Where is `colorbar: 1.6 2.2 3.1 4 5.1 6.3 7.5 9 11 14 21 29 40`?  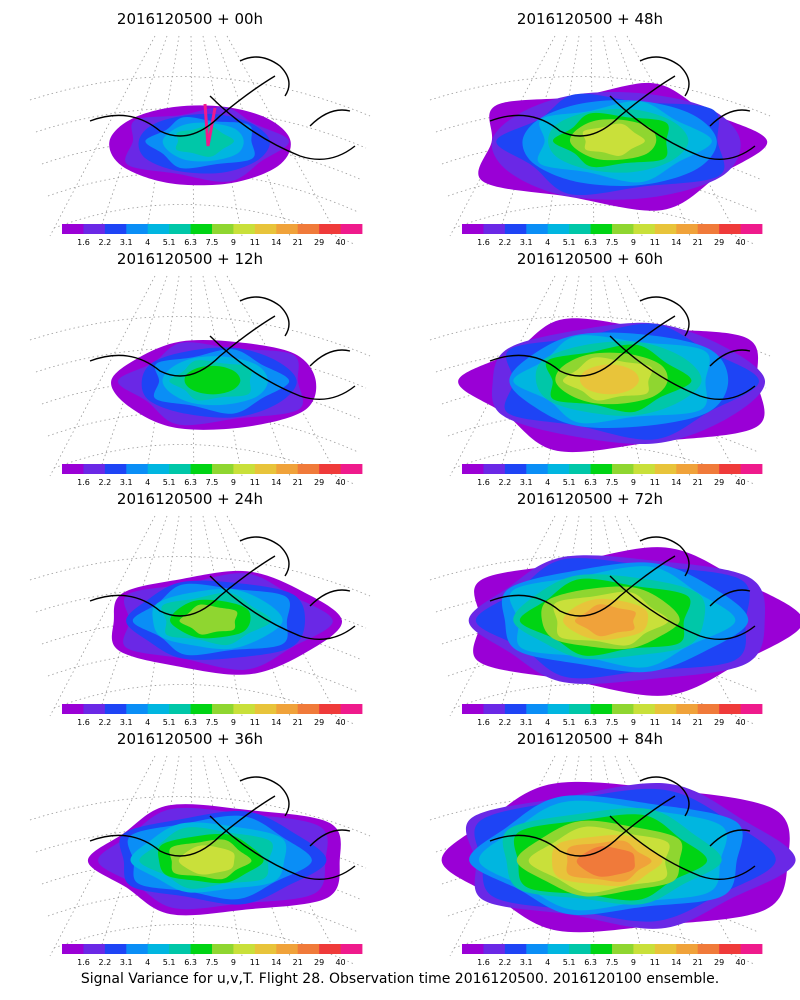
colorbar: 1.6 2.2 3.1 4 5.1 6.3 7.5 9 11 14 21 29 40 is located at coordinates (212, 955).